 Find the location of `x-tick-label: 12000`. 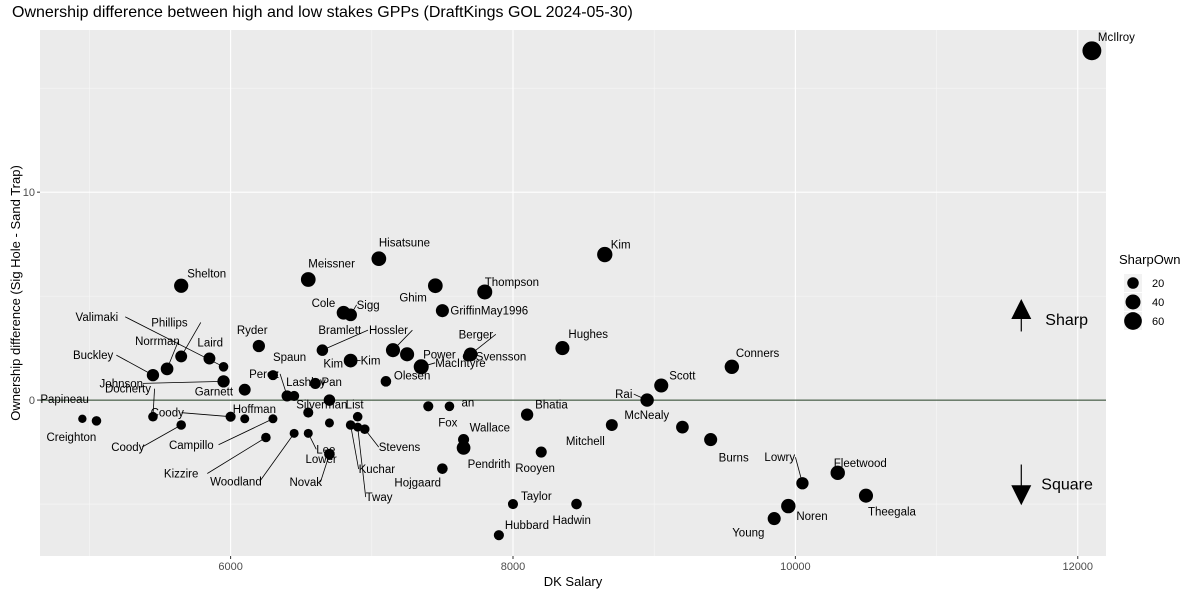

x-tick-label: 12000 is located at coordinates (1077, 567).